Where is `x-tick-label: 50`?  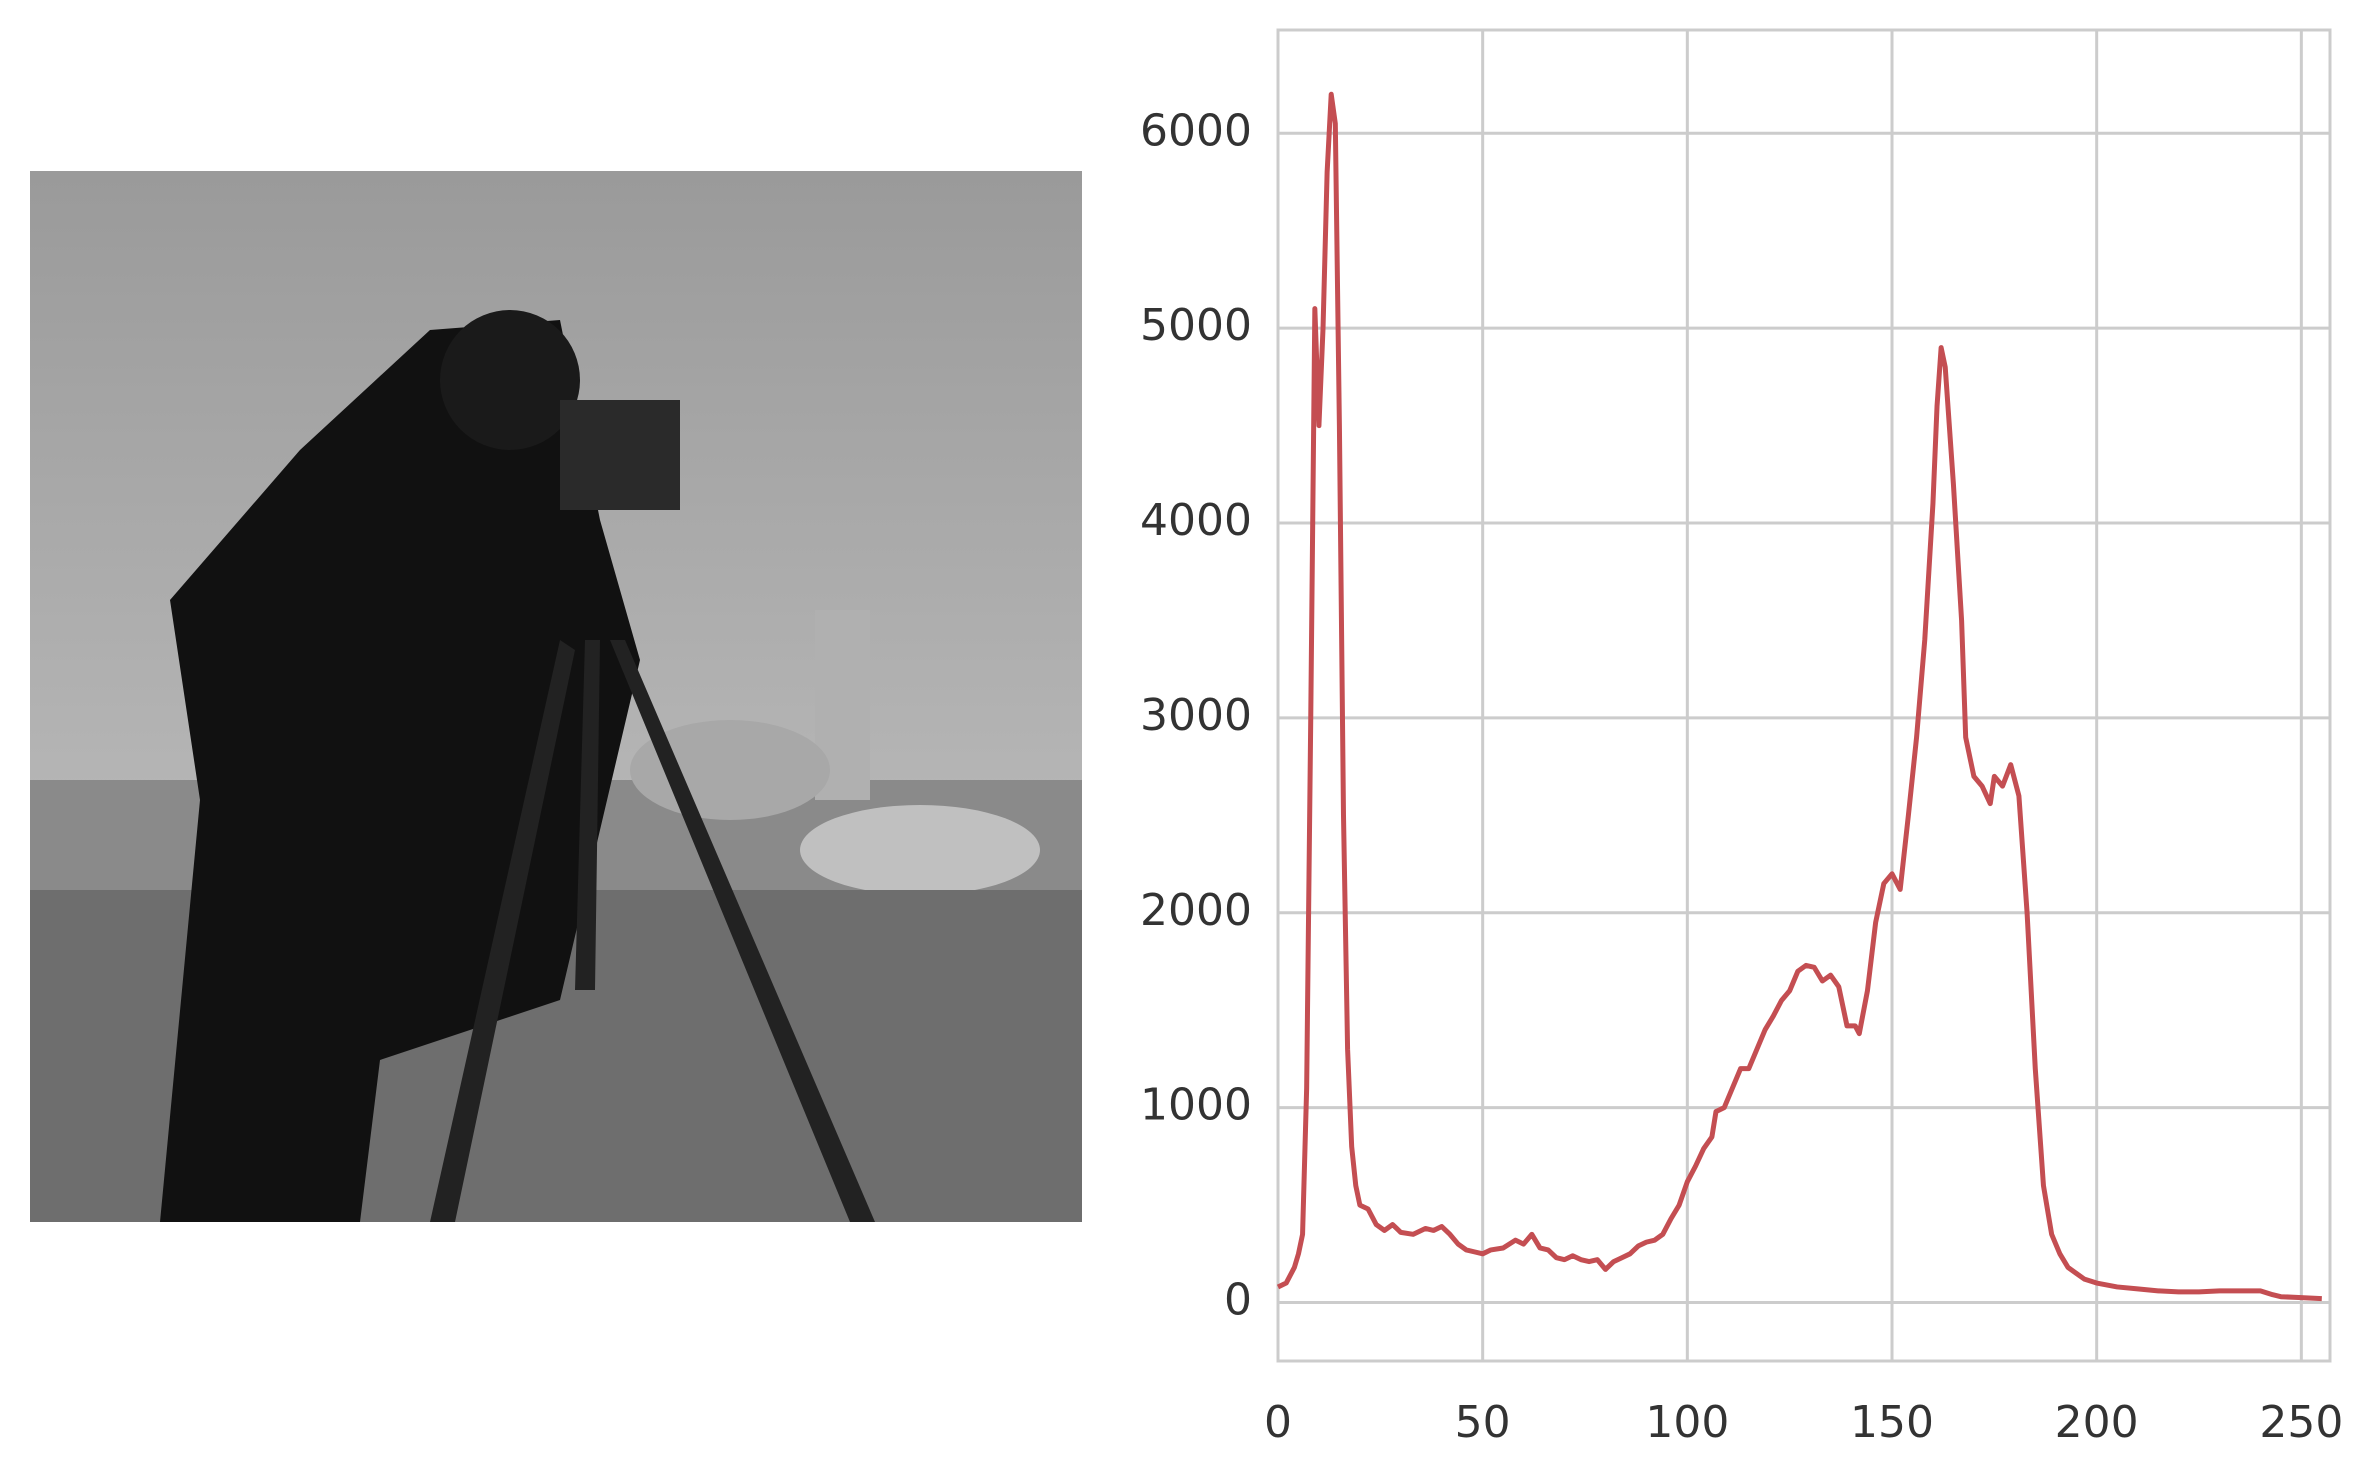 x-tick-label: 50 is located at coordinates (1483, 1422).